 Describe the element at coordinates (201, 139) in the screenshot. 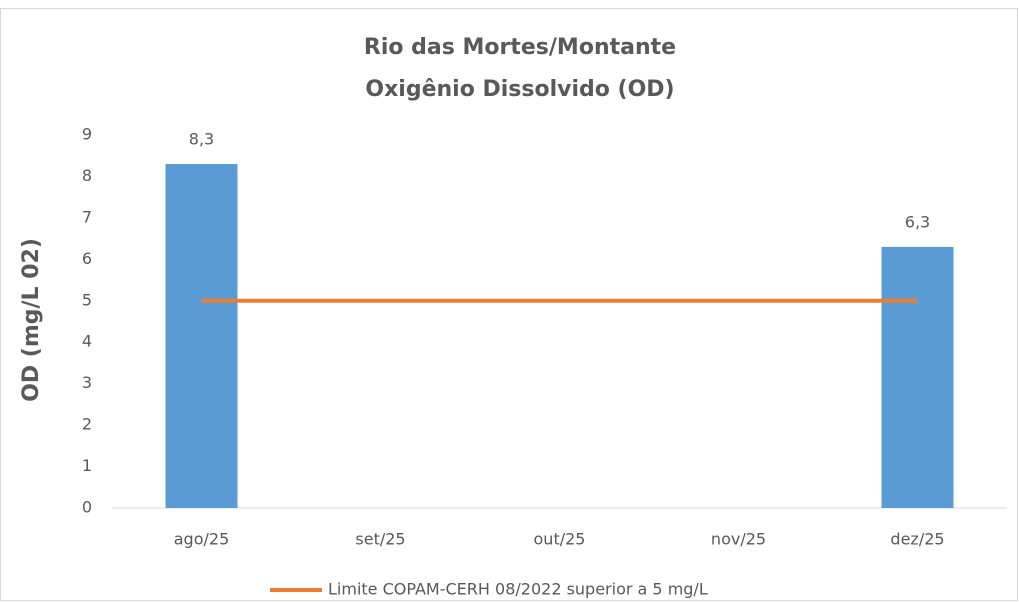

I see `data-label: 8,3` at that location.